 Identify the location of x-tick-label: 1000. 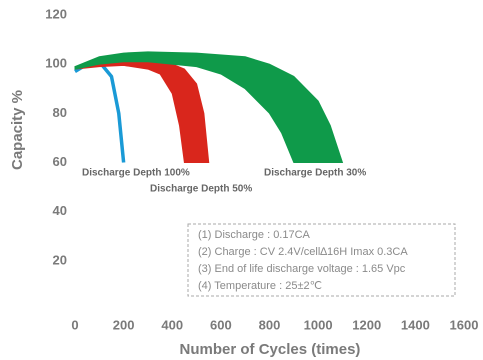
(318, 324).